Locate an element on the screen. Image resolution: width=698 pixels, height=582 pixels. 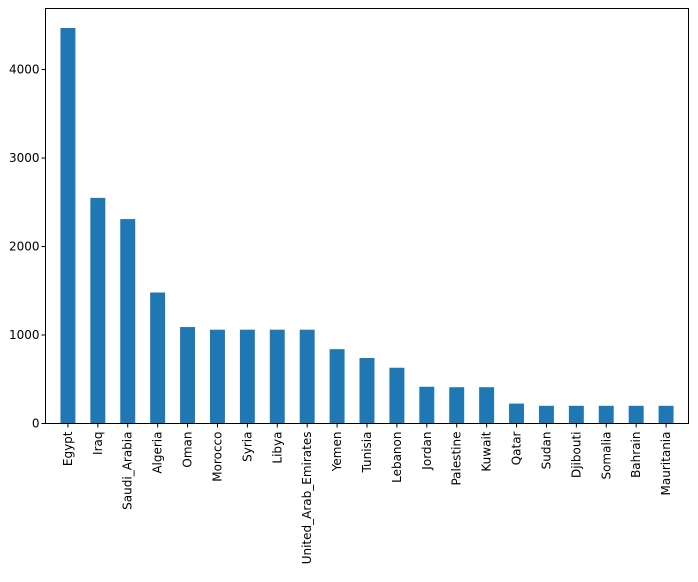
x-tick-label: Kuwait is located at coordinates (487, 451).